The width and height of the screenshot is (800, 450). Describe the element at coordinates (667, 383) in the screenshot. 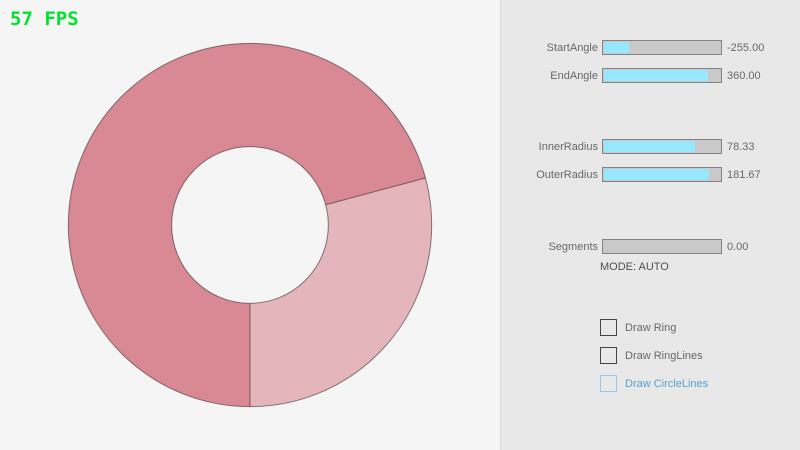

I see `checkbox-label-draw-circlelines: Draw CircleLines` at that location.